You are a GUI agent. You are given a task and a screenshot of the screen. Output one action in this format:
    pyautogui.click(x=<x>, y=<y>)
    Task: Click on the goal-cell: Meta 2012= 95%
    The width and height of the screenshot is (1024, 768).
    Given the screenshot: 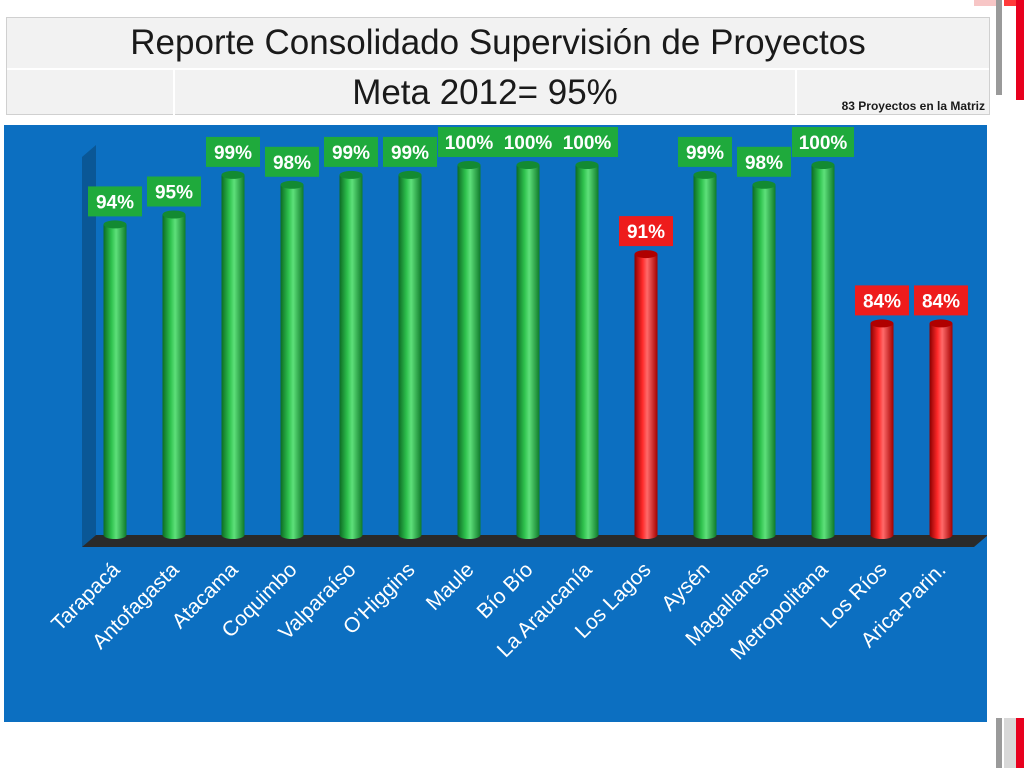 What is the action you would take?
    pyautogui.click(x=486, y=93)
    